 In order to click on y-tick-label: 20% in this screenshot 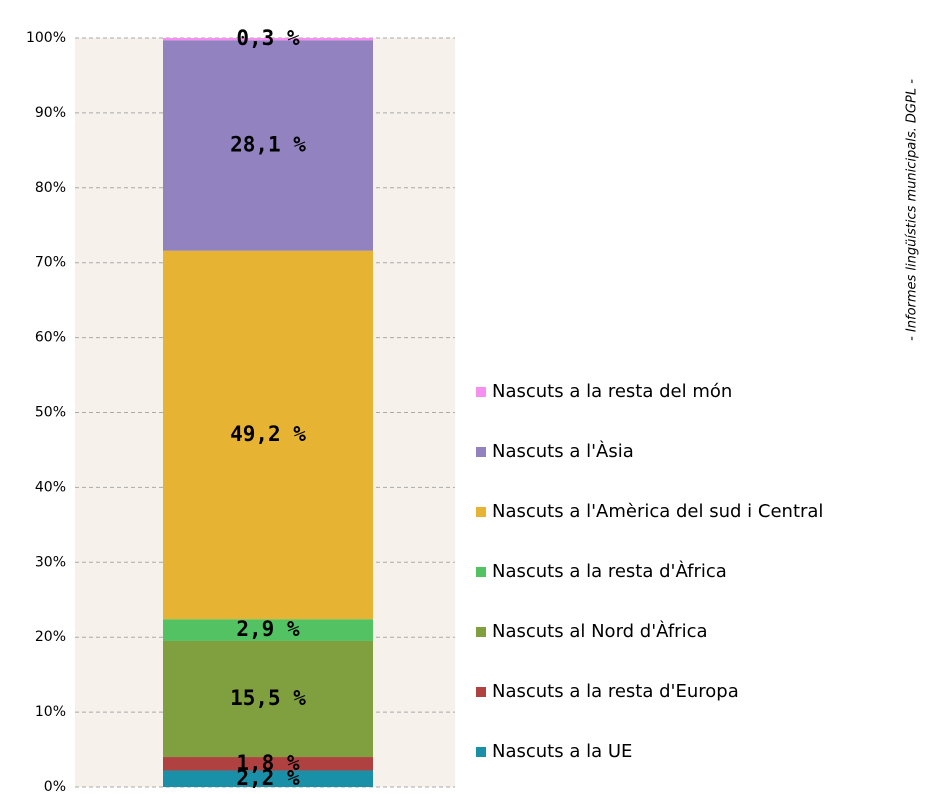, I will do `click(50, 637)`.